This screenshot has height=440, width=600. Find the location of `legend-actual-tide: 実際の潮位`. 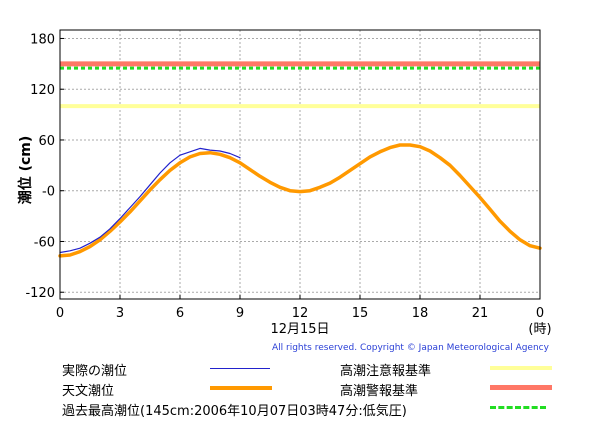

legend-actual-tide: 実際の潮位 is located at coordinates (94, 369).